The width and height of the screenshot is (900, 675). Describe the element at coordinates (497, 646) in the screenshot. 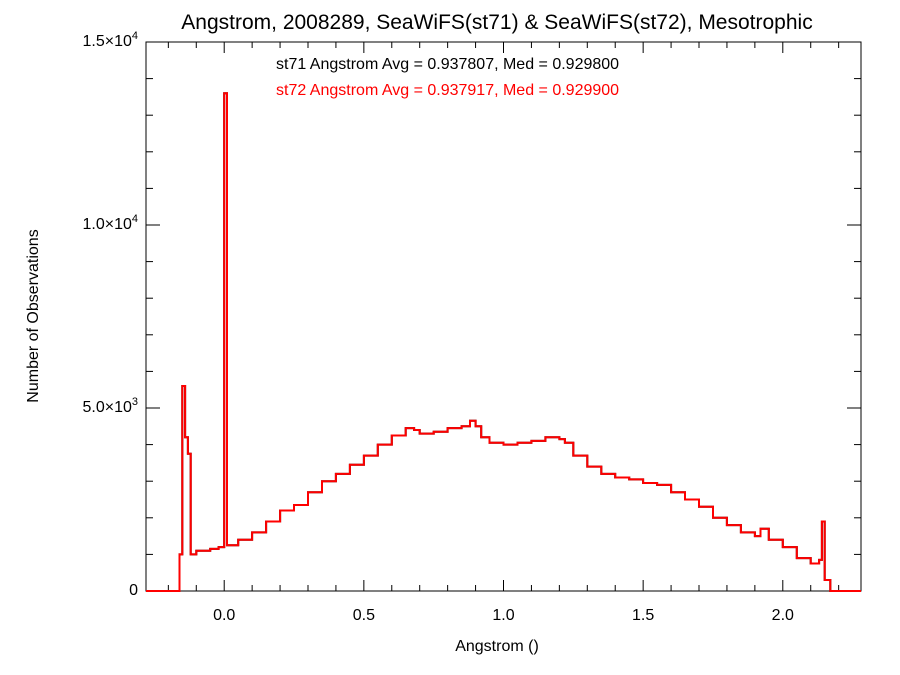

I see `x-axis-label: Angstrom ()` at that location.